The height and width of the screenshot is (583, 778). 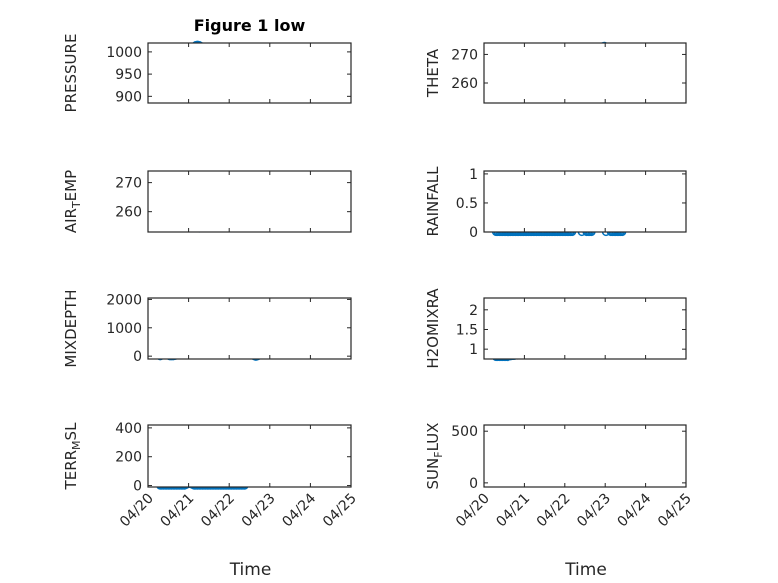 I want to click on y-tick-label: 2, so click(x=473, y=311).